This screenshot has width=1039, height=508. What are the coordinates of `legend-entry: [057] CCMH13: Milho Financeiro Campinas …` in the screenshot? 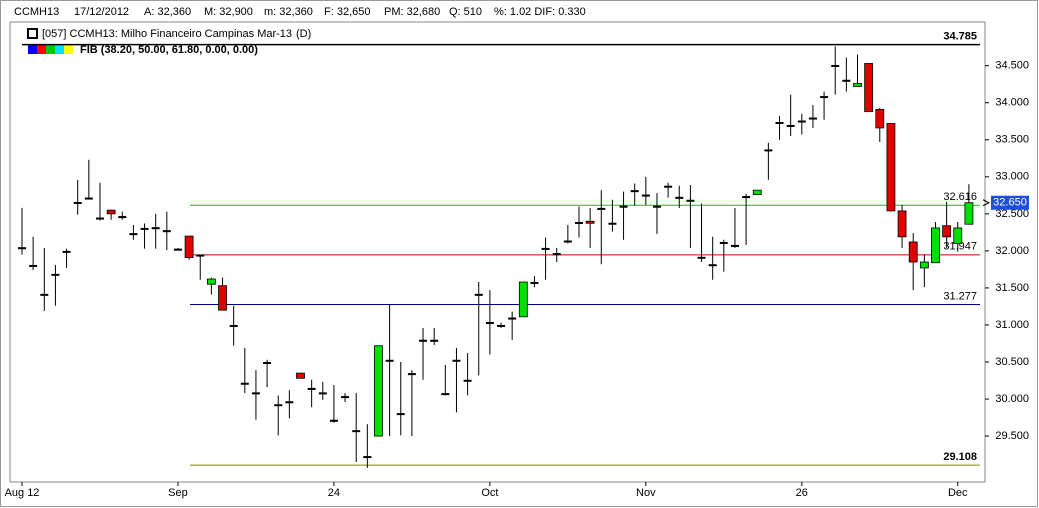 It's located at (167, 34).